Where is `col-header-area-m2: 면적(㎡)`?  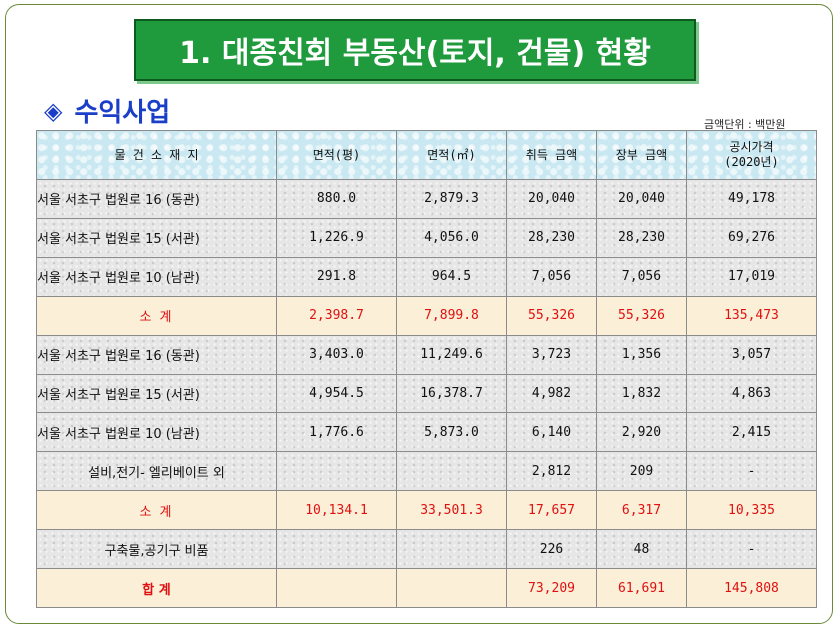
col-header-area-m2: 면적(㎡) is located at coordinates (451, 155).